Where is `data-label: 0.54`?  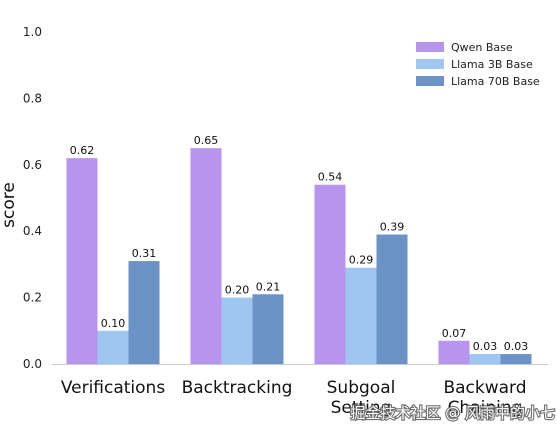
data-label: 0.54 is located at coordinates (330, 177).